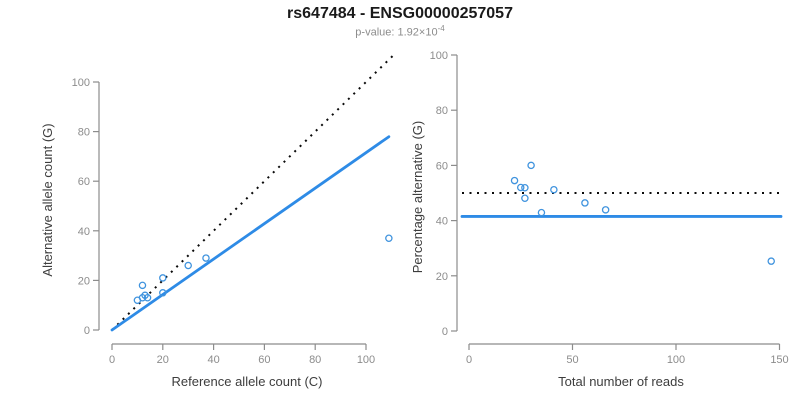 The height and width of the screenshot is (400, 800). Describe the element at coordinates (47, 199) in the screenshot. I see `left-y-axis-title: Alternative allele count (G)` at that location.